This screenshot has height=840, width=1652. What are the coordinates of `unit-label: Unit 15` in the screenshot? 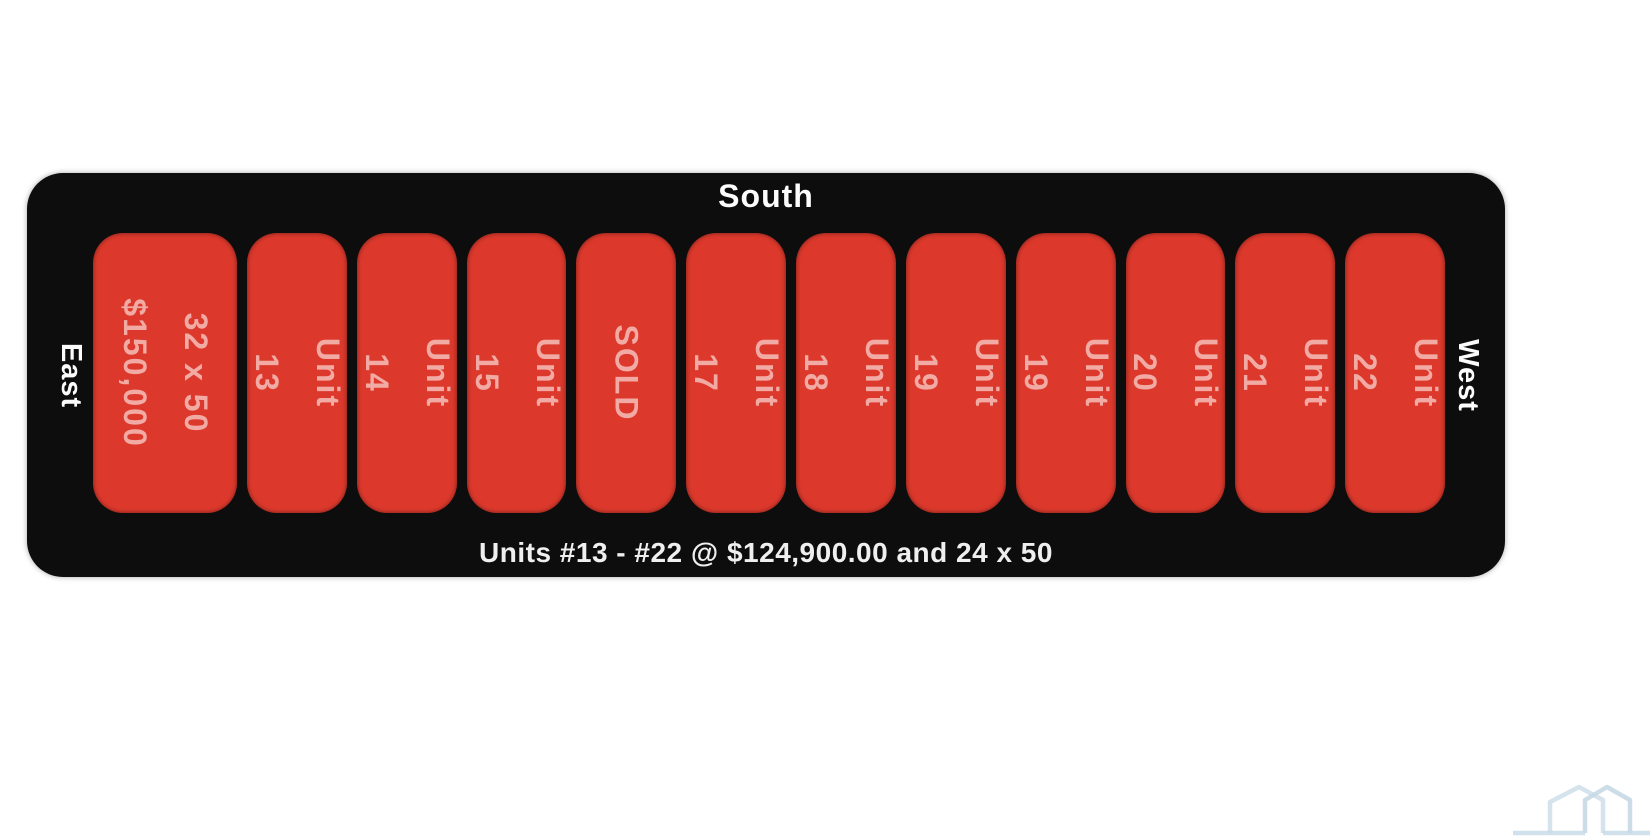 It's located at (517, 373).